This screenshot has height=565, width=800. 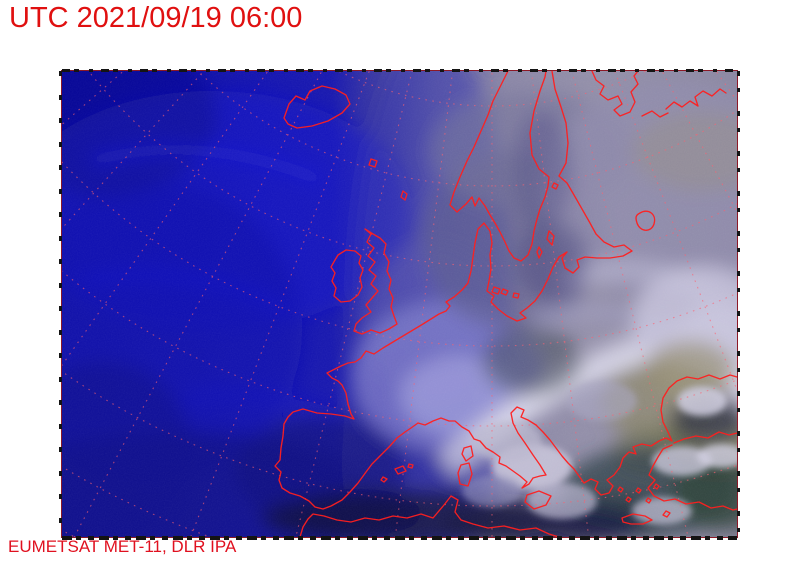 What do you see at coordinates (615, 94) in the screenshot?
I see `coast-white-sea` at bounding box center [615, 94].